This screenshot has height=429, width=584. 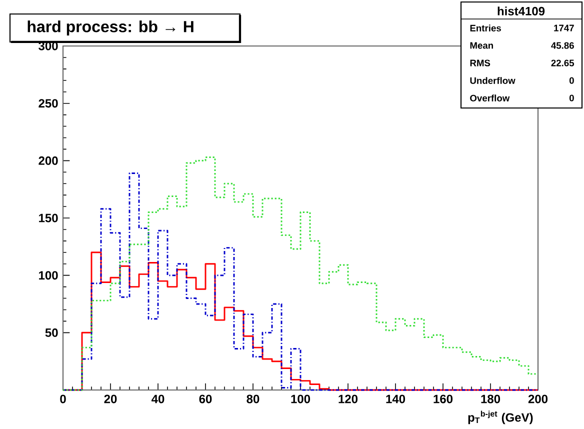 What do you see at coordinates (396, 399) in the screenshot?
I see `x-tick-label: 140` at bounding box center [396, 399].